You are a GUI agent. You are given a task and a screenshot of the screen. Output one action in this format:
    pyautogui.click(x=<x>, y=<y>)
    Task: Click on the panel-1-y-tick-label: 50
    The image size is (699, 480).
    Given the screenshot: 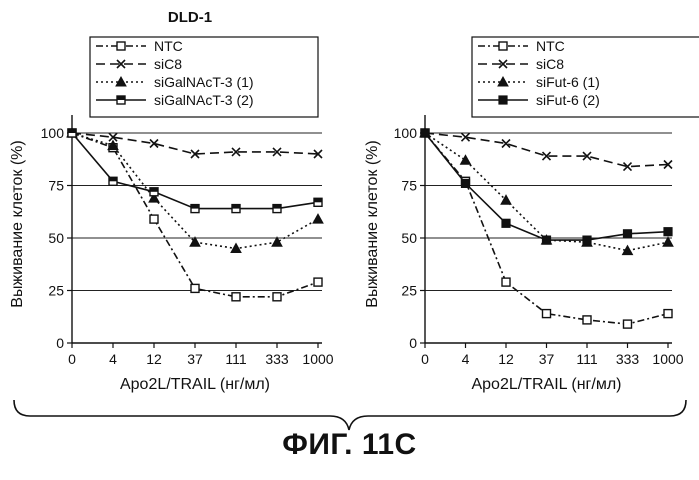 What is the action you would take?
    pyautogui.click(x=56, y=238)
    